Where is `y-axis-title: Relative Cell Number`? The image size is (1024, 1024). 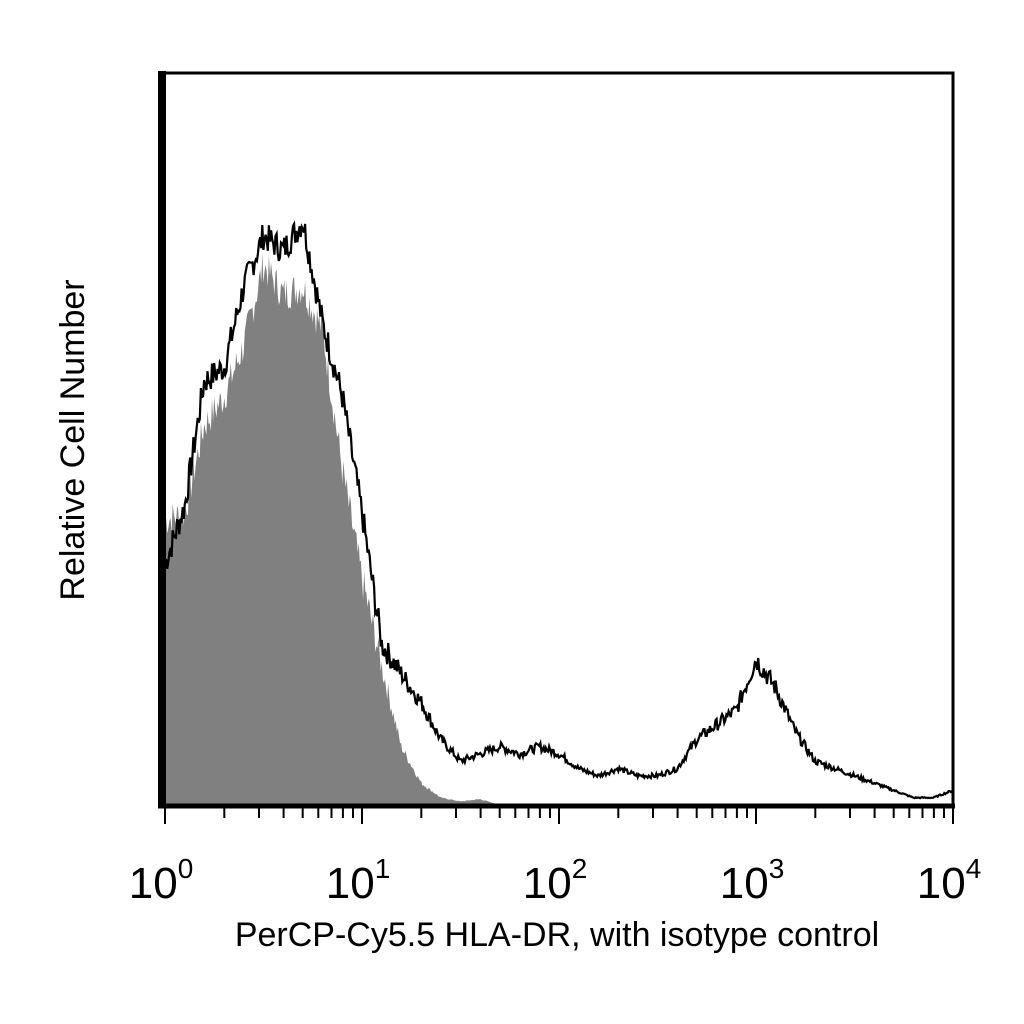 y-axis-title: Relative Cell Number is located at coordinates (73, 439).